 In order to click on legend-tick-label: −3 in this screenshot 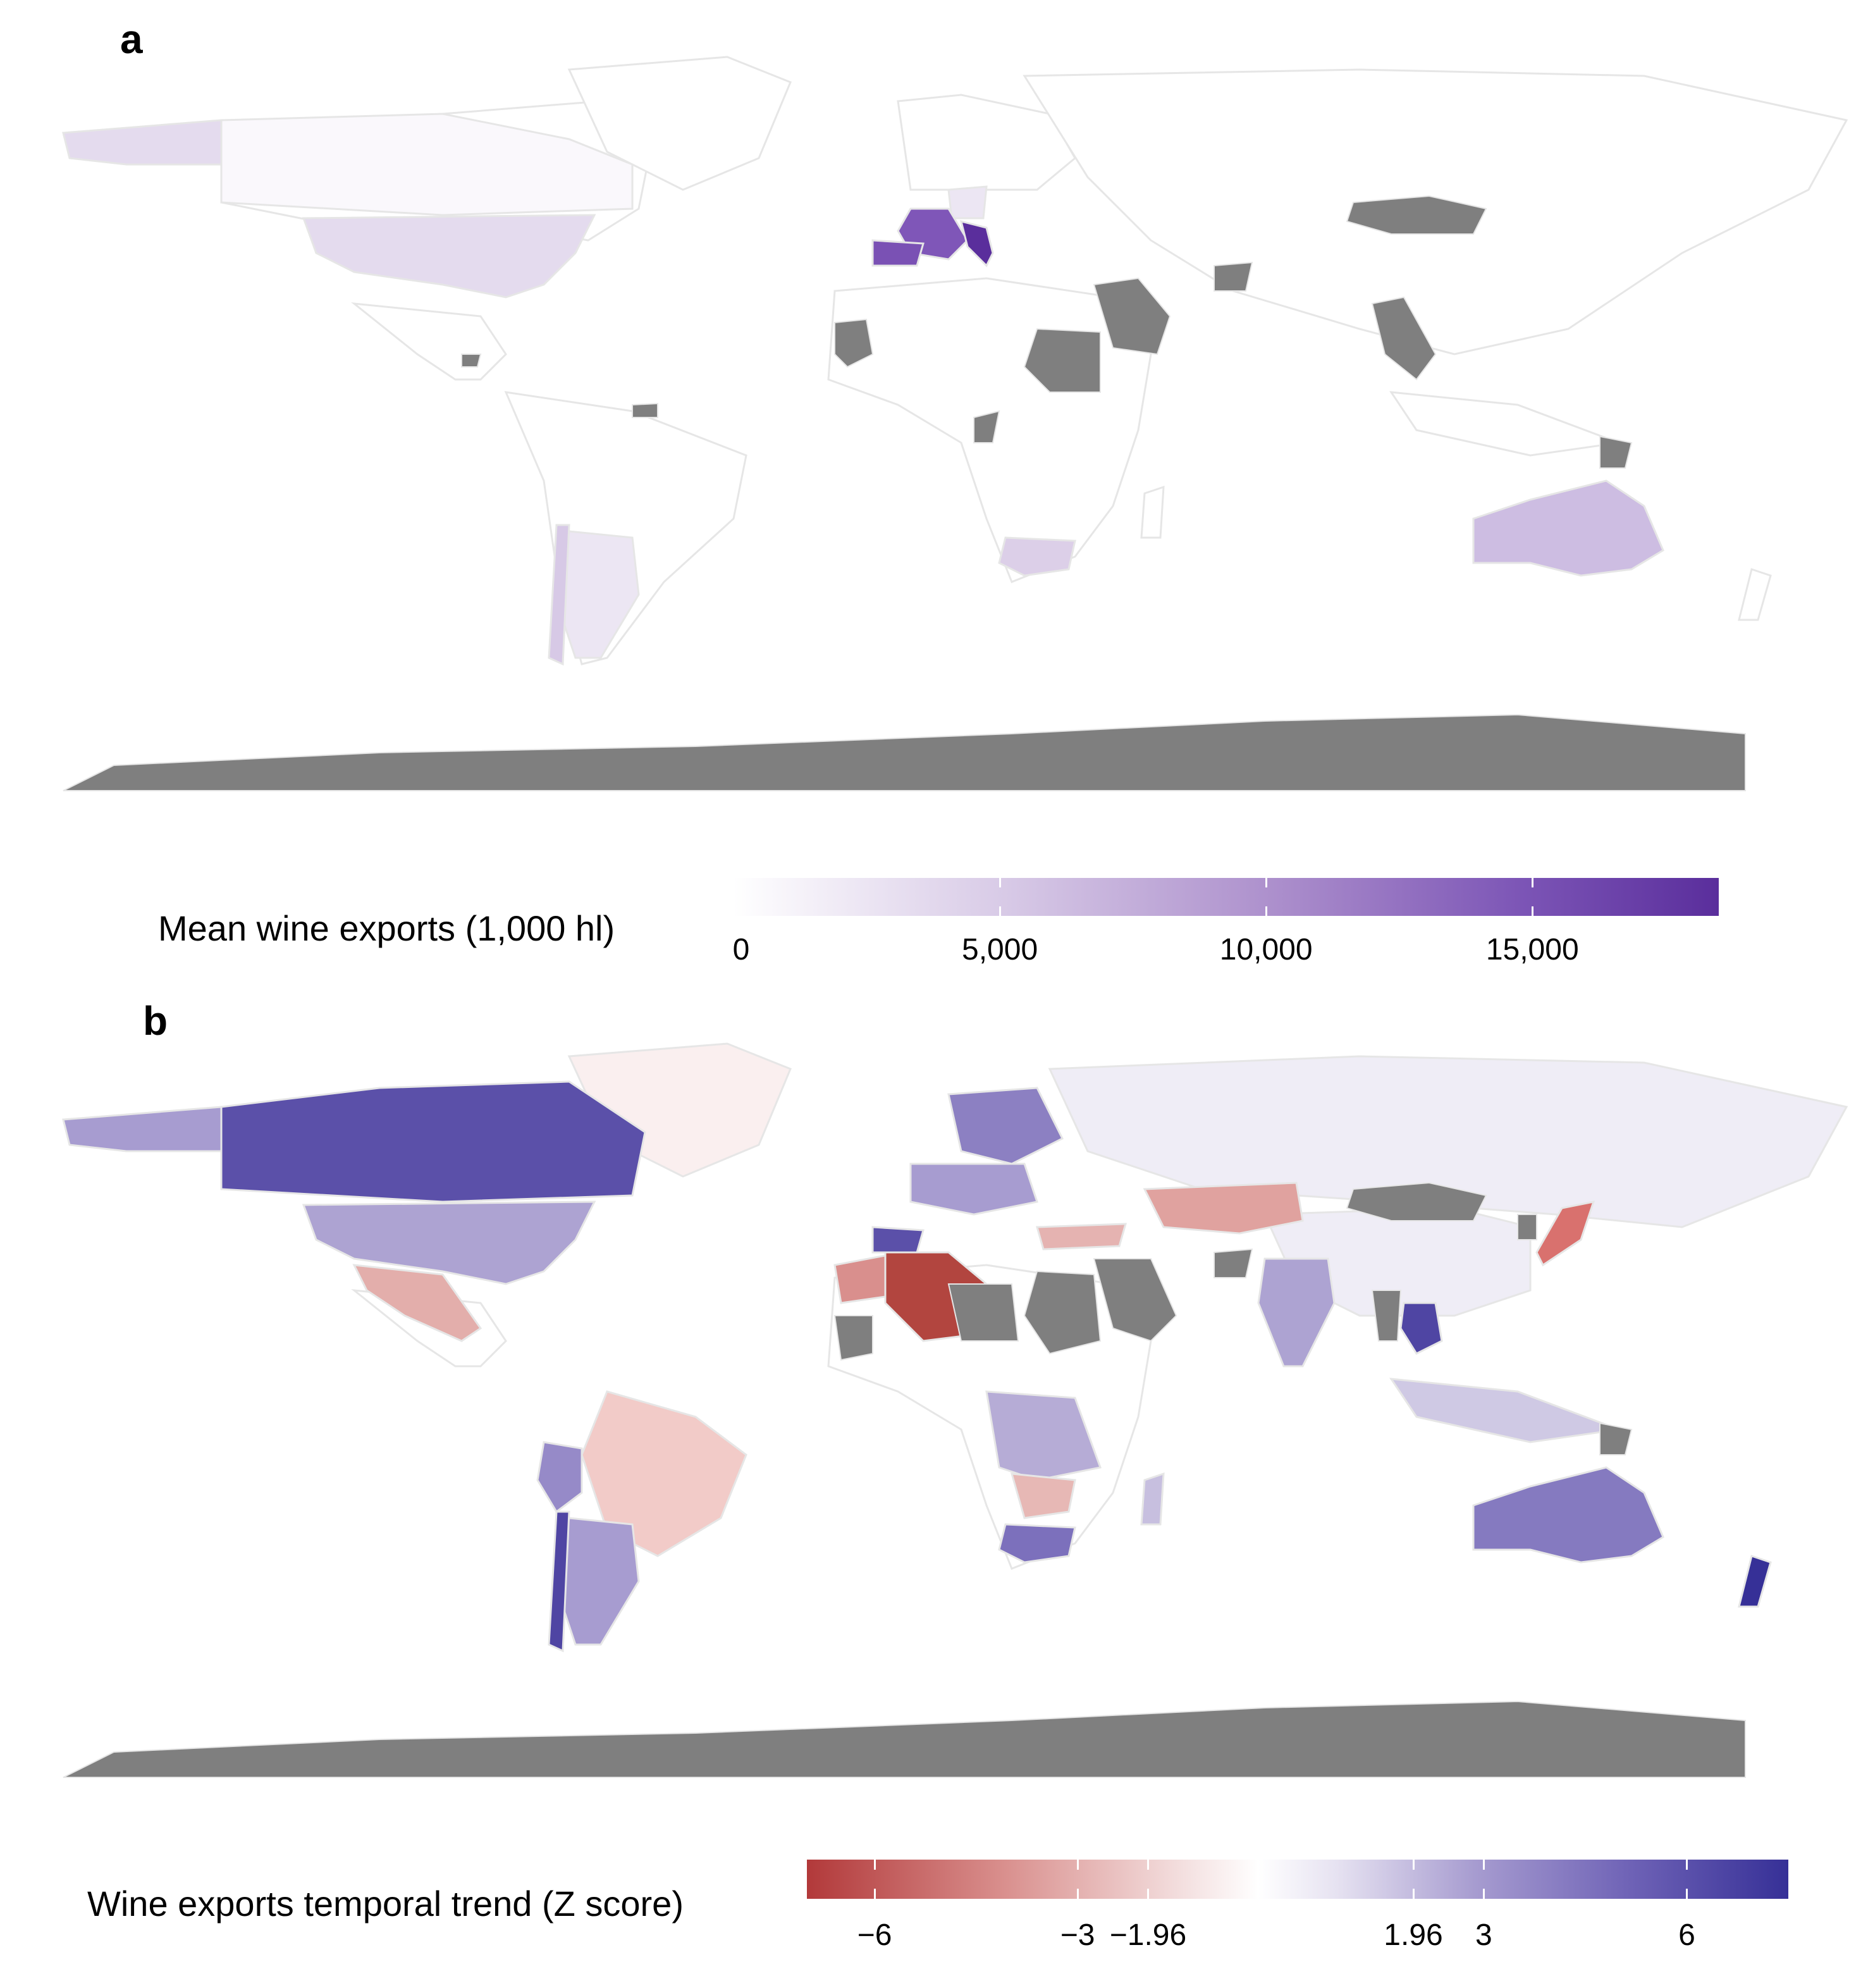, I will do `click(1077, 1935)`.